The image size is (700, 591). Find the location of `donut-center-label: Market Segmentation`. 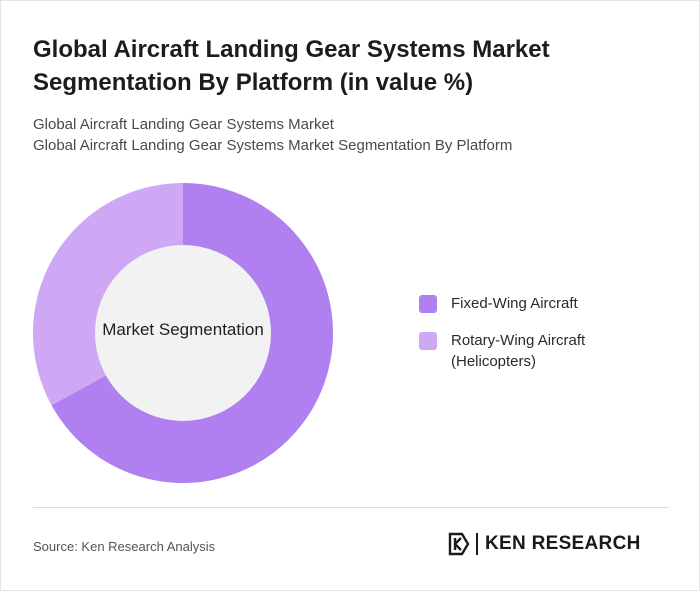

donut-center-label: Market Segmentation is located at coordinates (183, 329).